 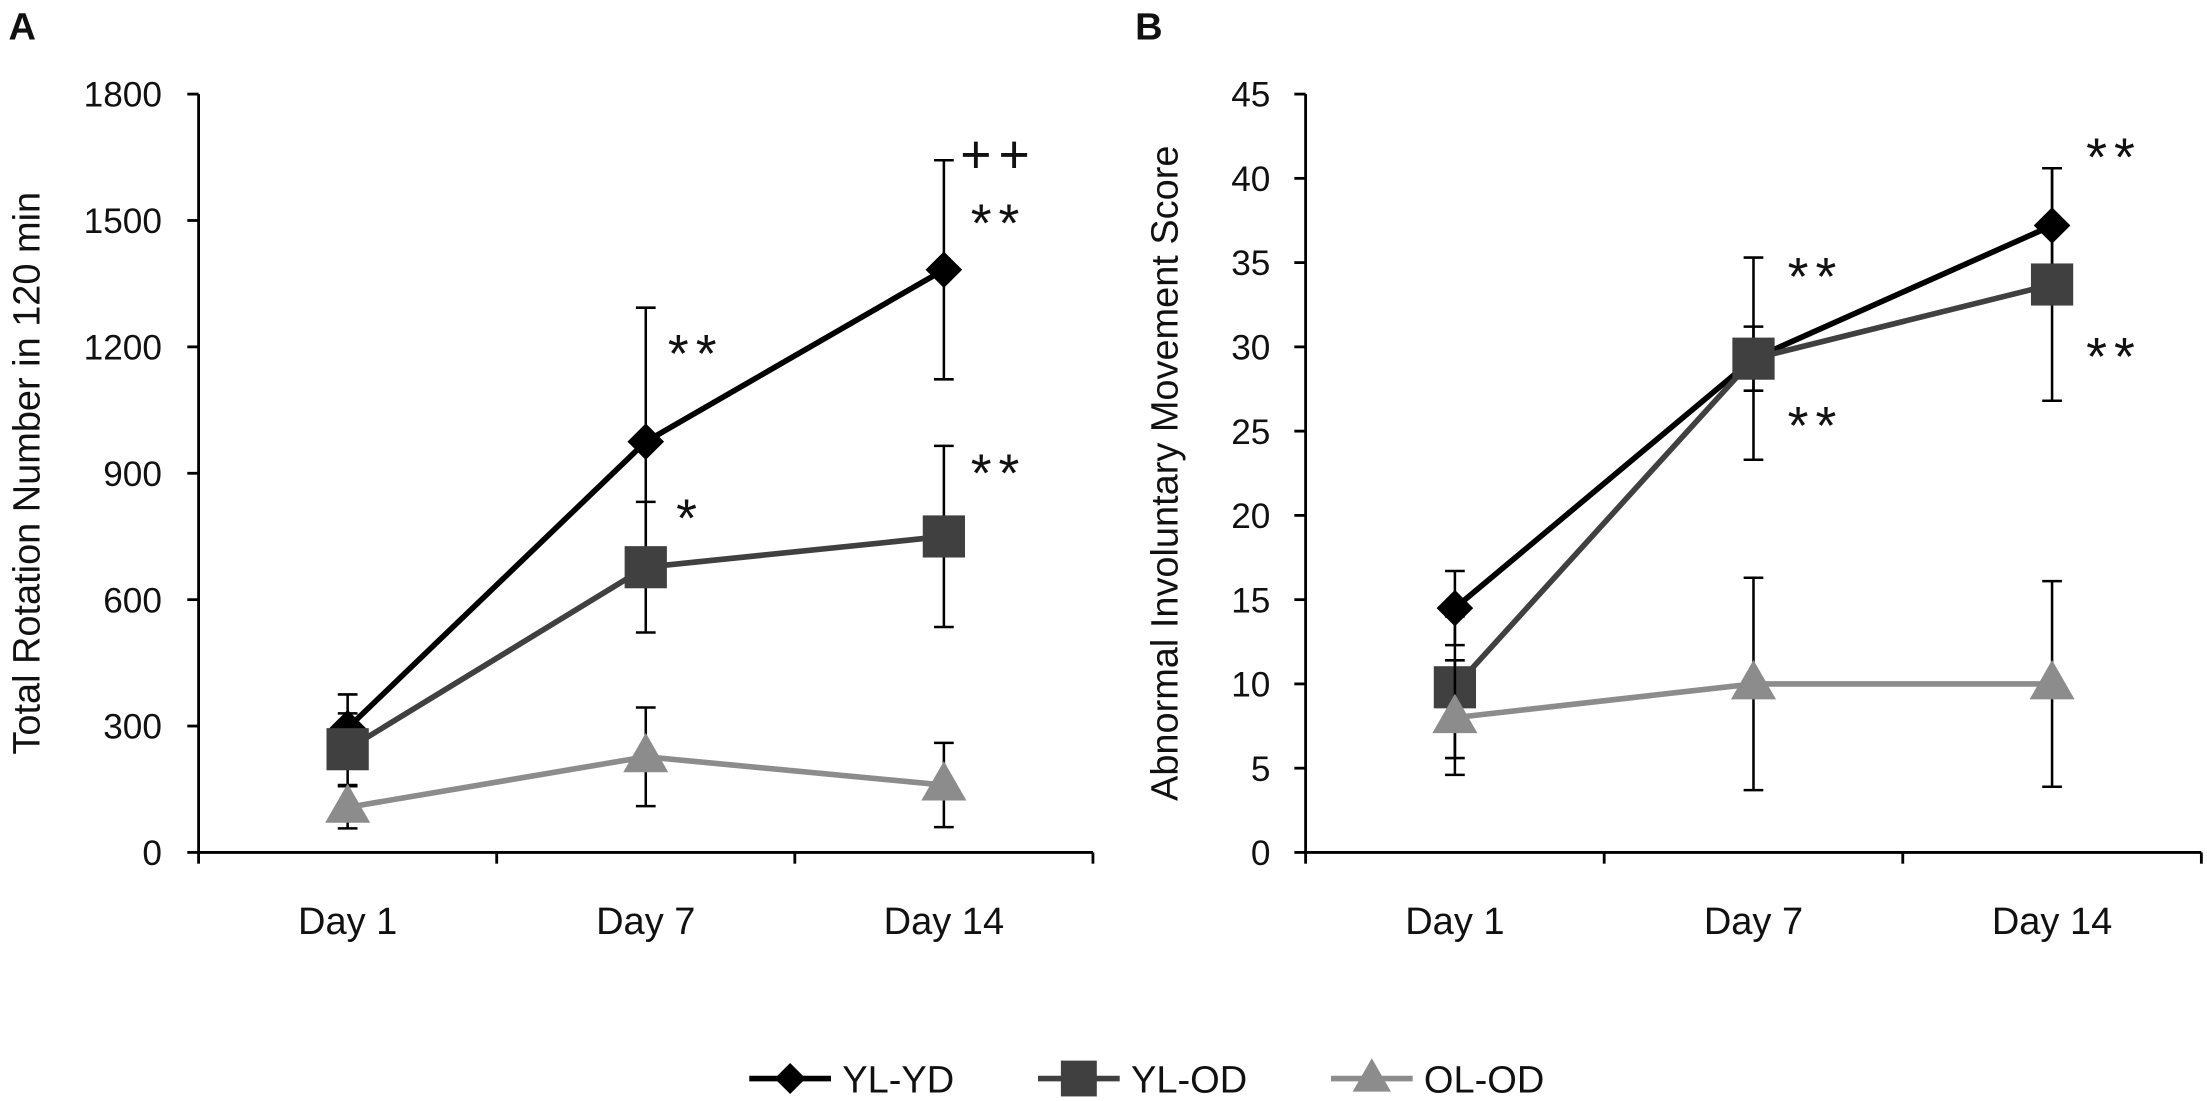 What do you see at coordinates (1250, 179) in the screenshot?
I see `y-tick-label: 40` at bounding box center [1250, 179].